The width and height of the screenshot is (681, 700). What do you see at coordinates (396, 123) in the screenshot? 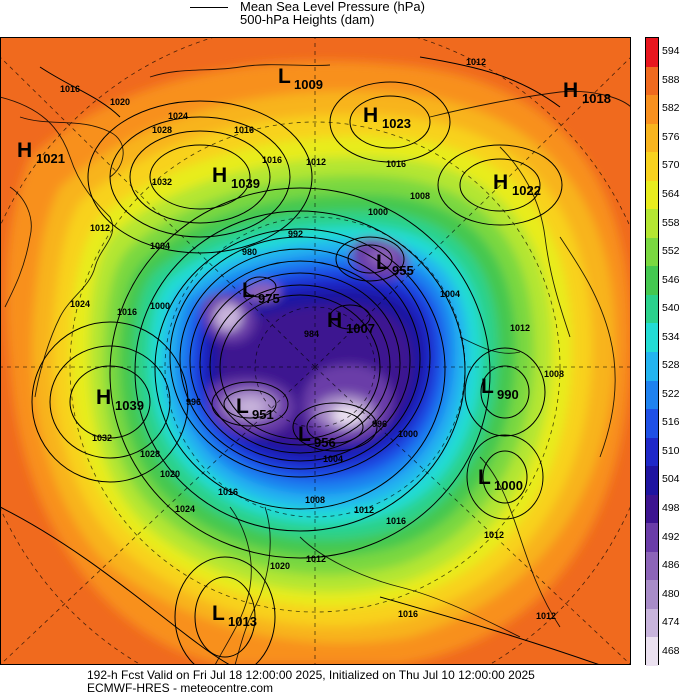
I see `svg-text: 1023` at bounding box center [396, 123].